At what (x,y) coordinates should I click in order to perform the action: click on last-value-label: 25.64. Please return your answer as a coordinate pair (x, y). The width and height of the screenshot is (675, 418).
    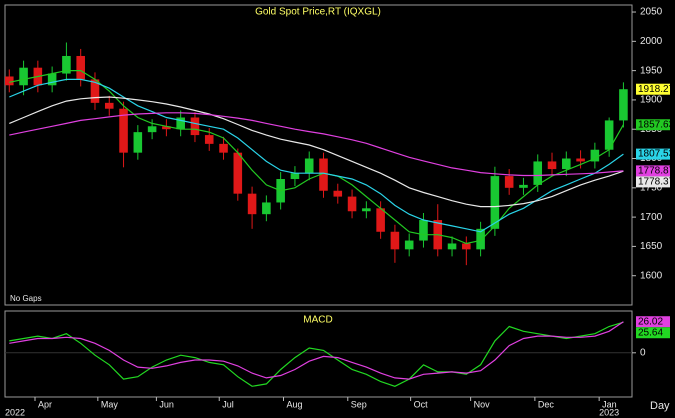
    Looking at the image, I should click on (650, 332).